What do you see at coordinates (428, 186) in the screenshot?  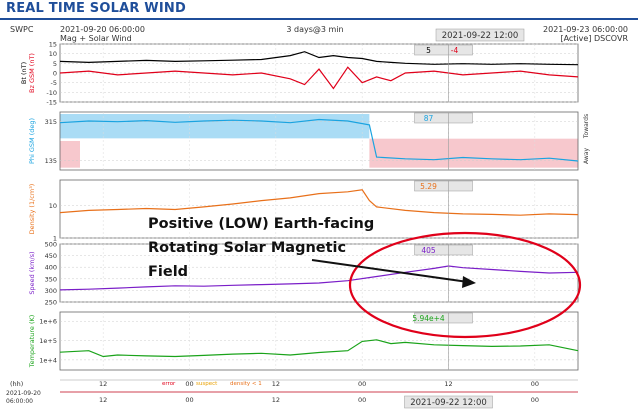 I see `readout-value: 5.29` at bounding box center [428, 186].